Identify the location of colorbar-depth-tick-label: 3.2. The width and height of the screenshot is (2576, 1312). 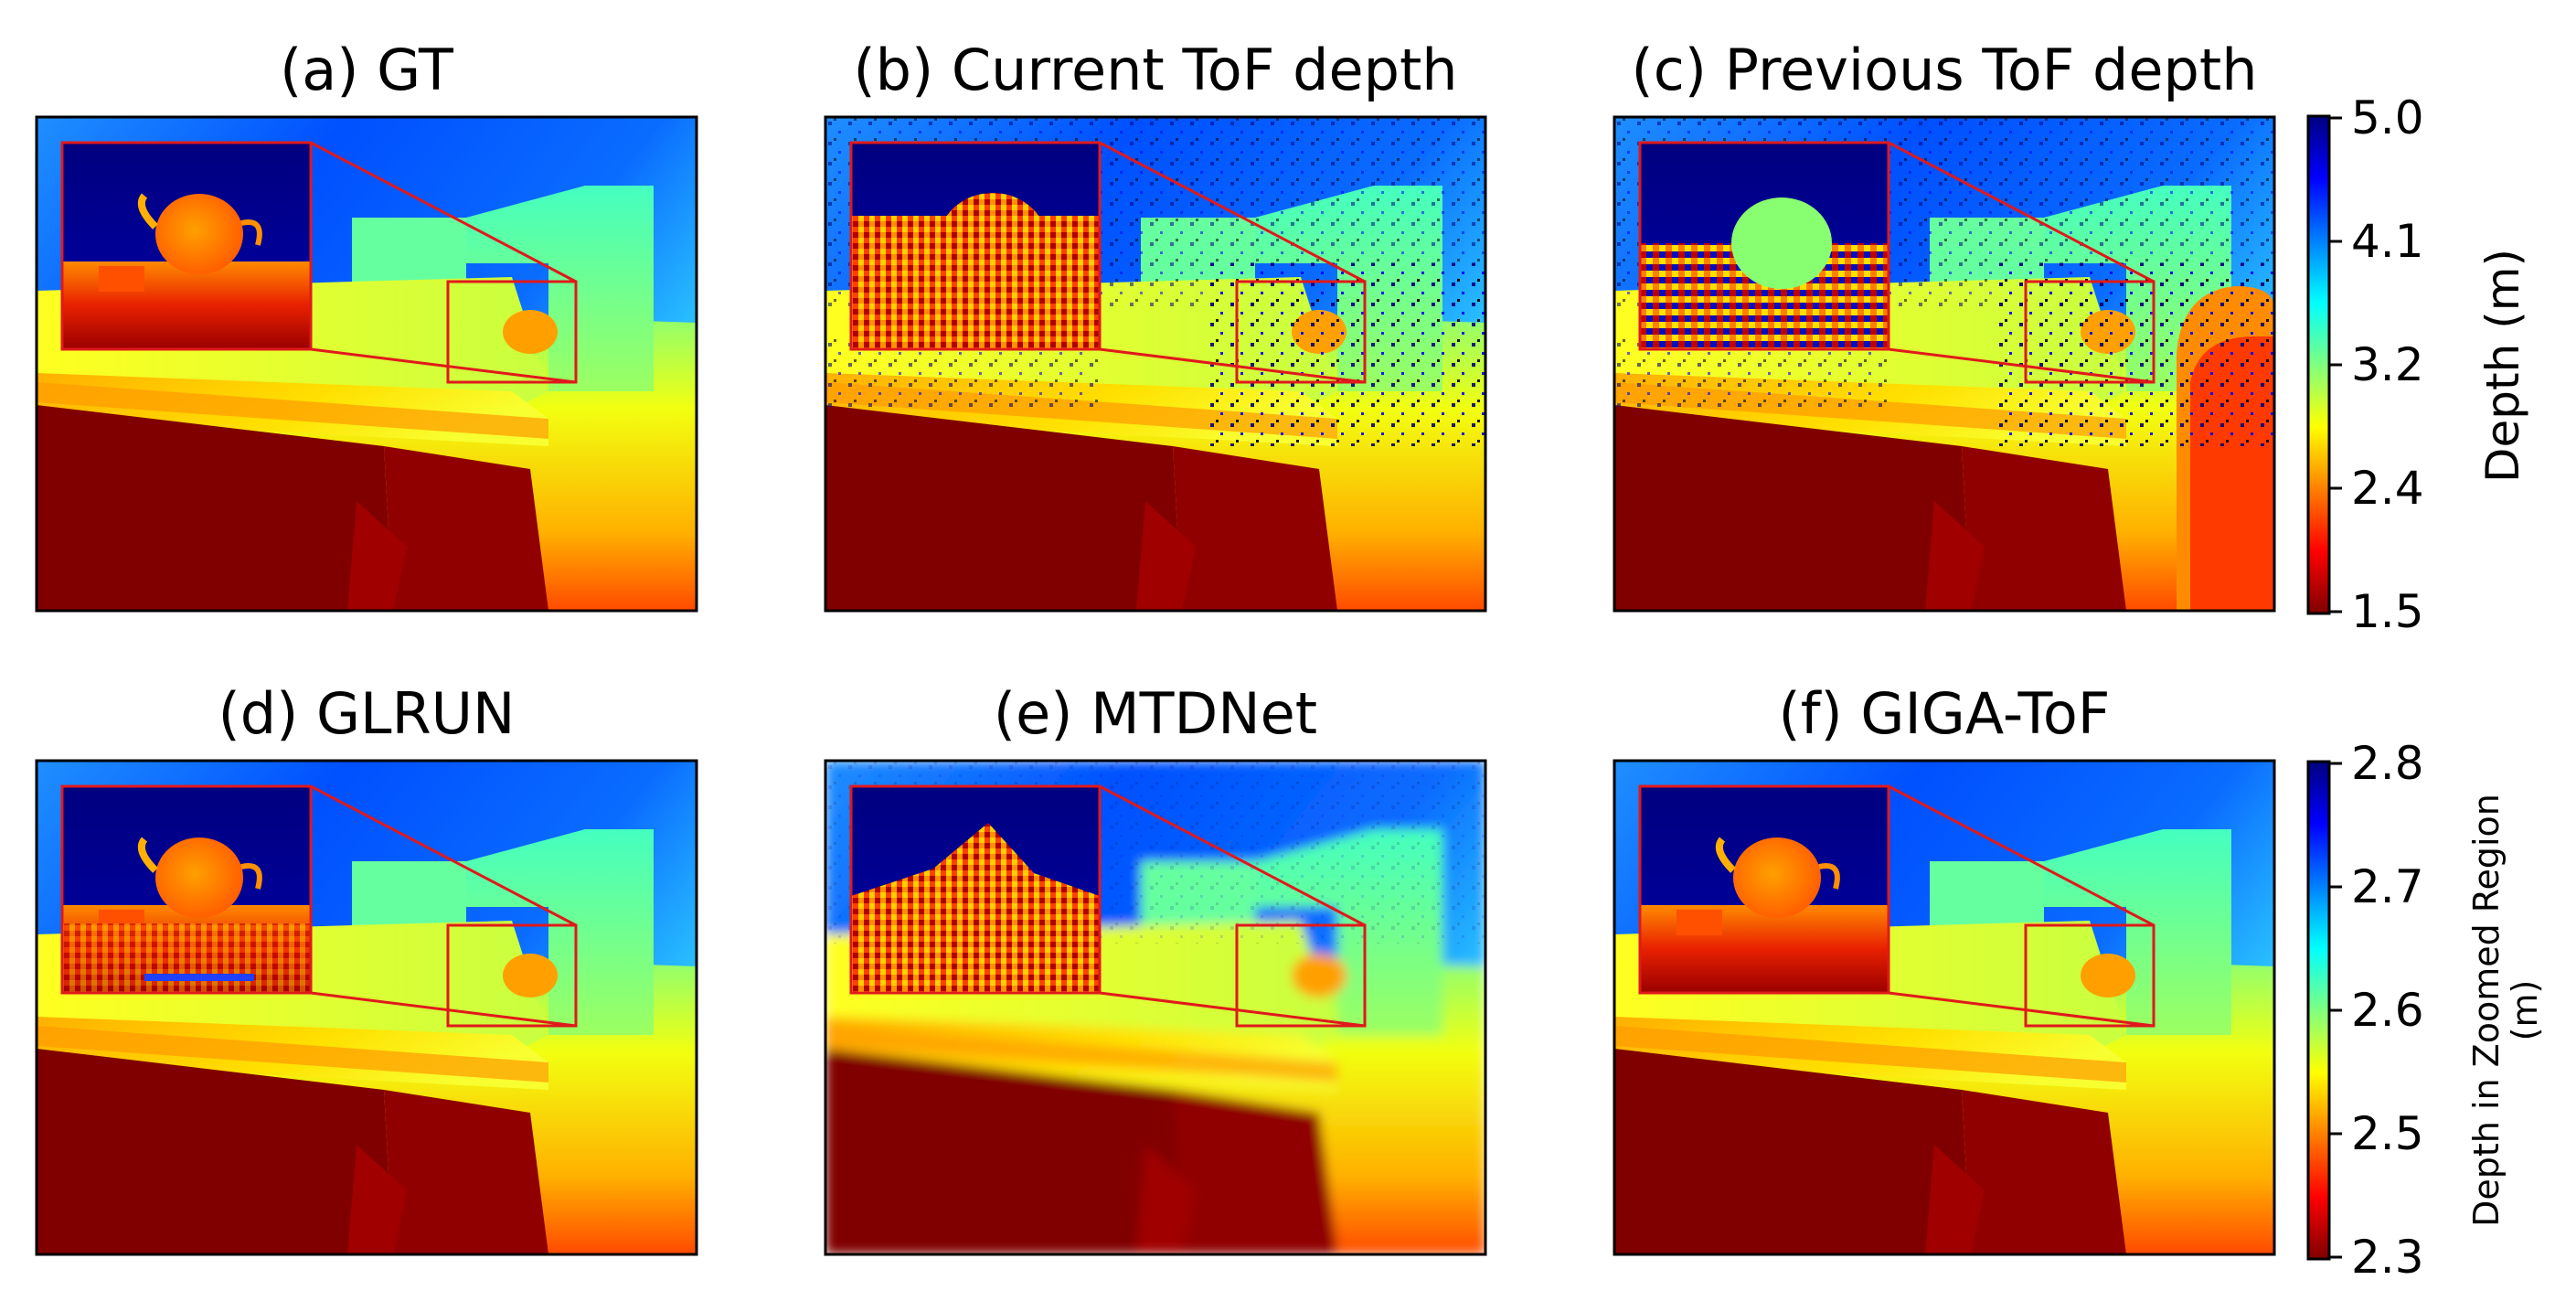
(2387, 364).